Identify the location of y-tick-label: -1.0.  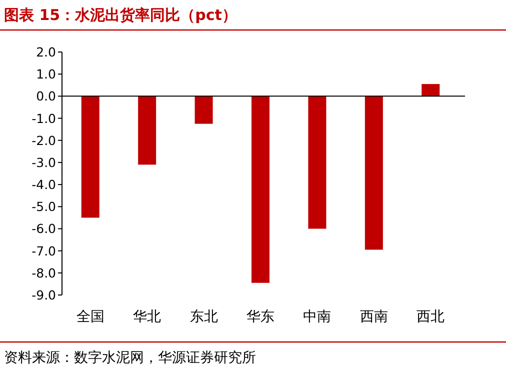
(44, 118).